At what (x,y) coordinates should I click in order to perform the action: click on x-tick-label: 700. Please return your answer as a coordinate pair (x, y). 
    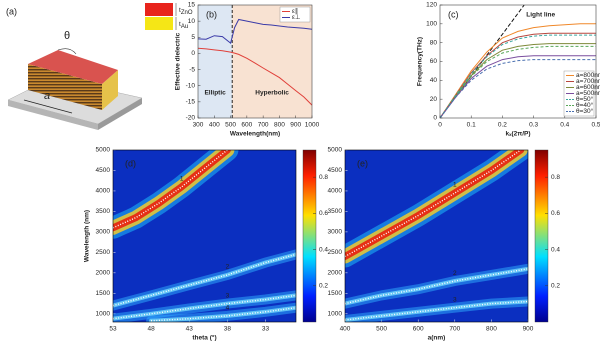
    Looking at the image, I should click on (263, 125).